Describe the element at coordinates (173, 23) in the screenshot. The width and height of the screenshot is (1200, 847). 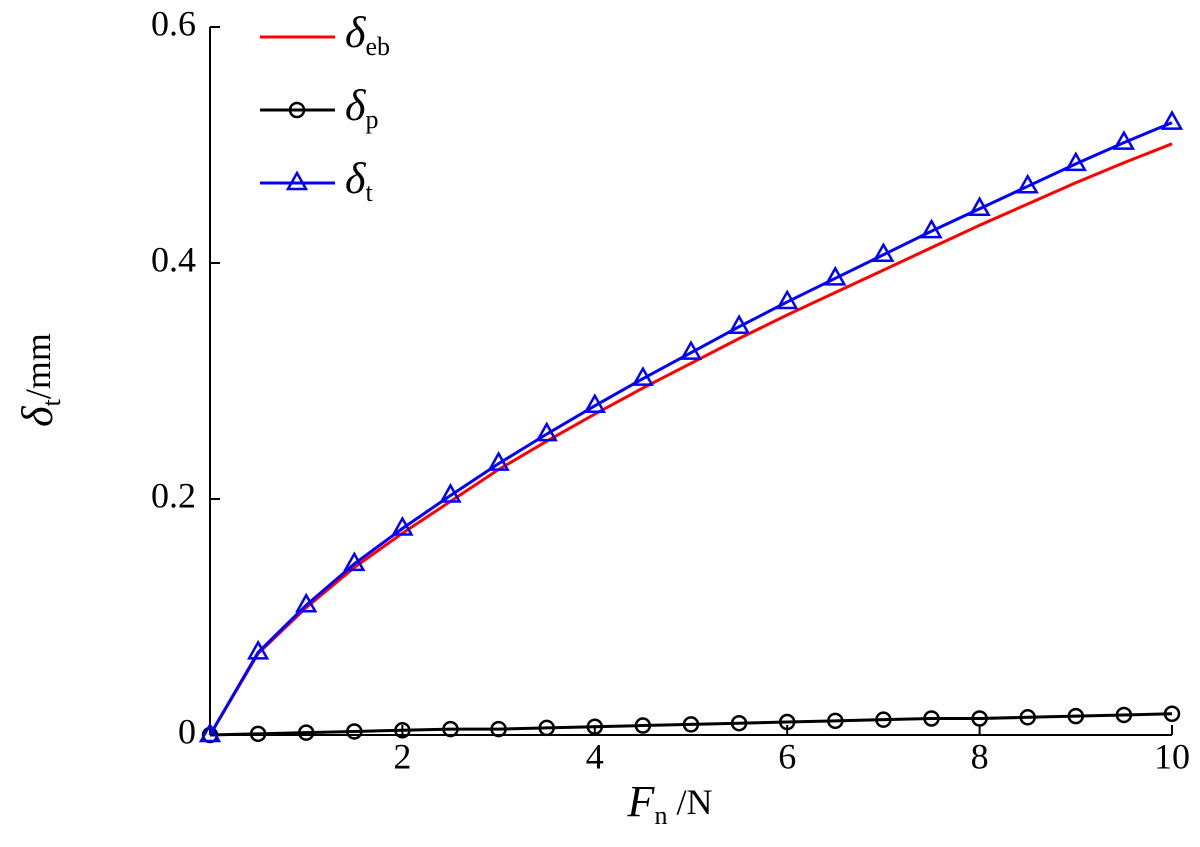
I see `y-tick-label: 0.6` at that location.